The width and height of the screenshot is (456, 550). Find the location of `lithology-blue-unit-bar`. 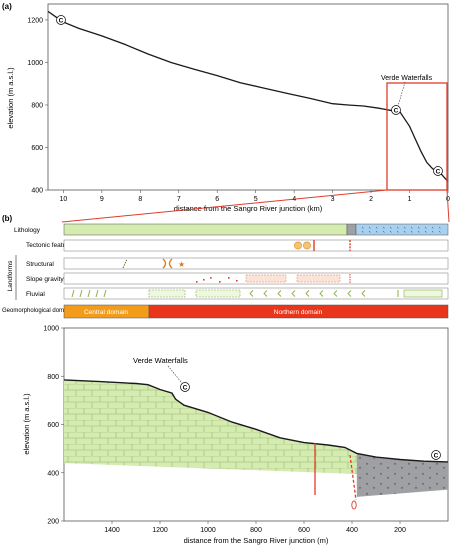

lithology-blue-unit-bar is located at coordinates (402, 229).